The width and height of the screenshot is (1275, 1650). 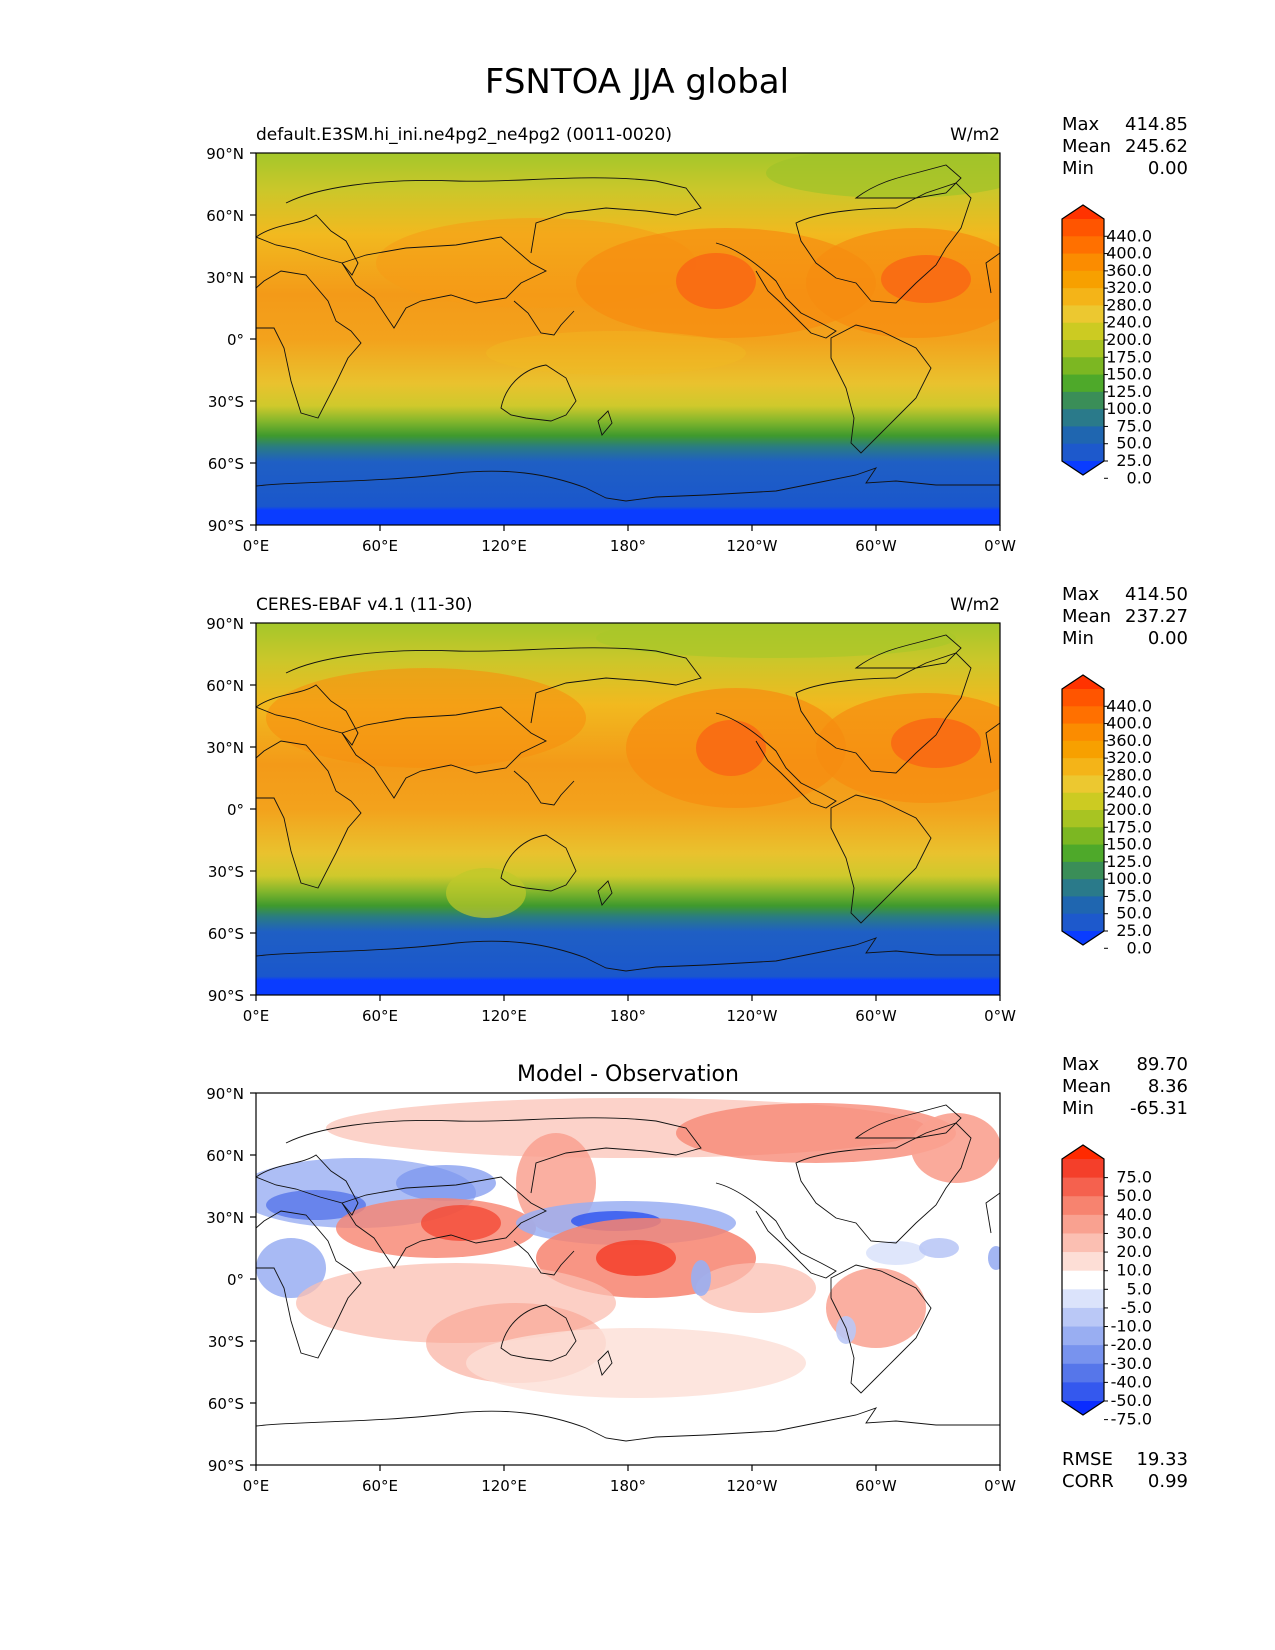 What do you see at coordinates (1131, 1363) in the screenshot?
I see `colorbar-tick-label: -30.0` at bounding box center [1131, 1363].